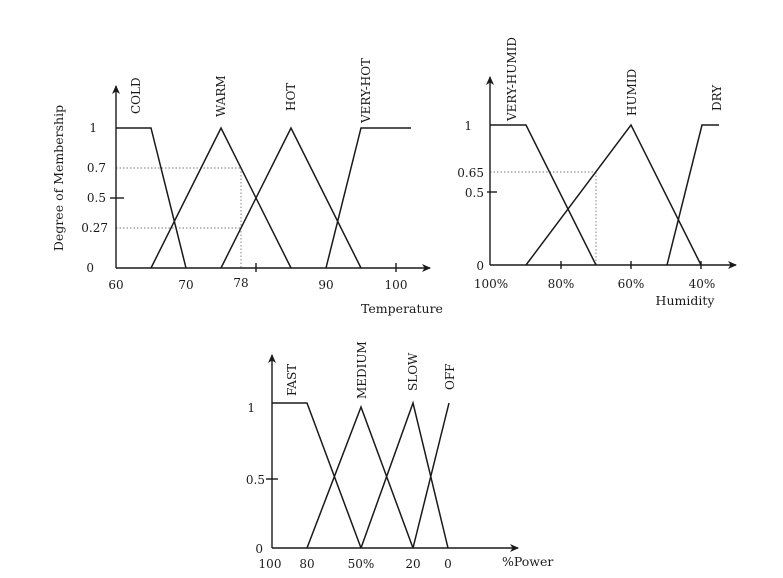  Describe the element at coordinates (491, 284) in the screenshot. I see `x-label-100pct: 100%` at that location.